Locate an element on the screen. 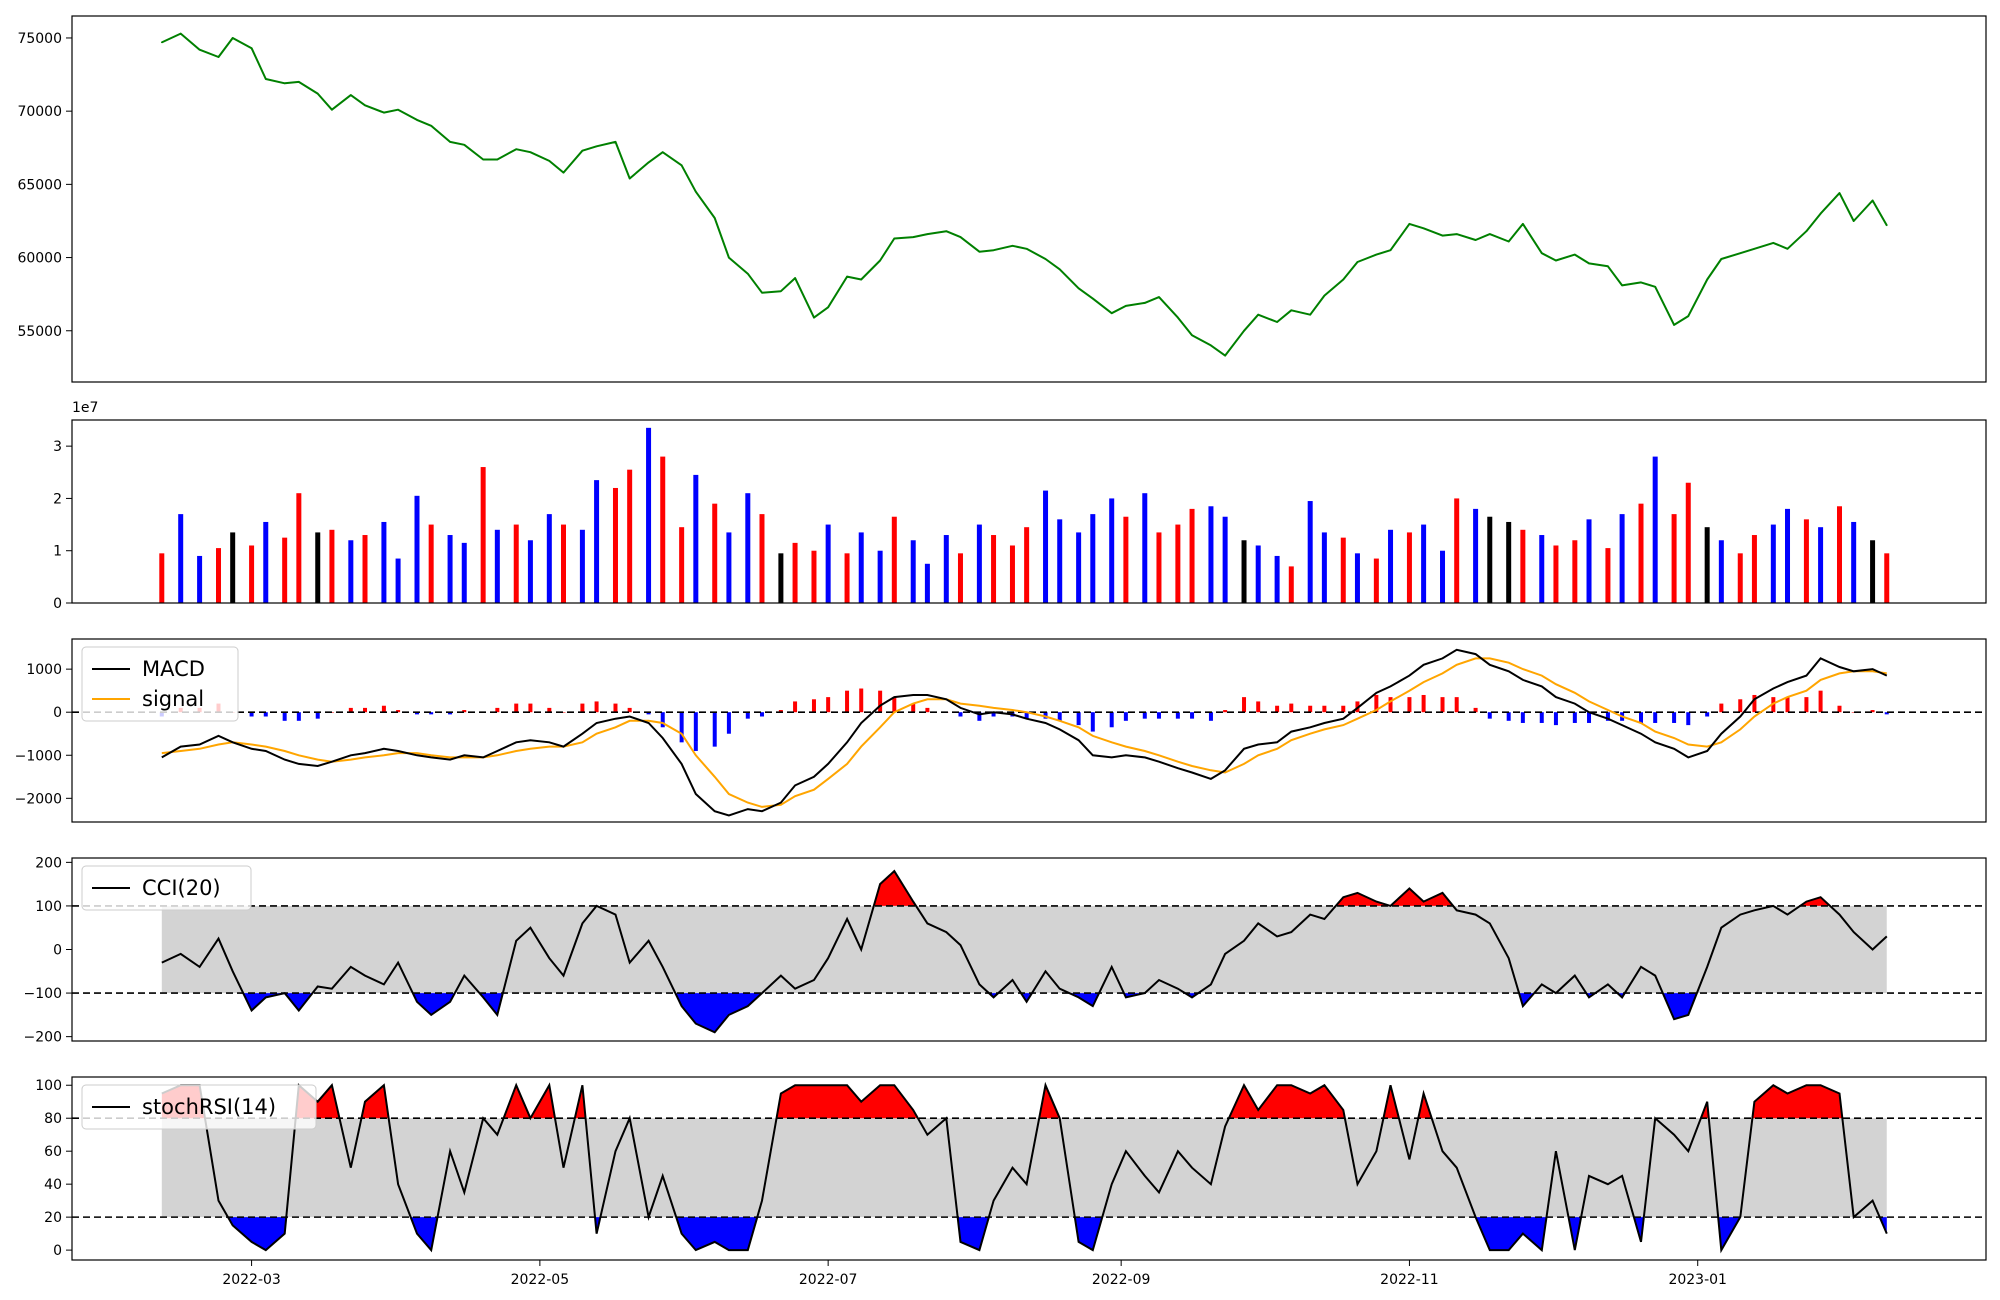  price-ytick-label: 65000 is located at coordinates (39, 185).